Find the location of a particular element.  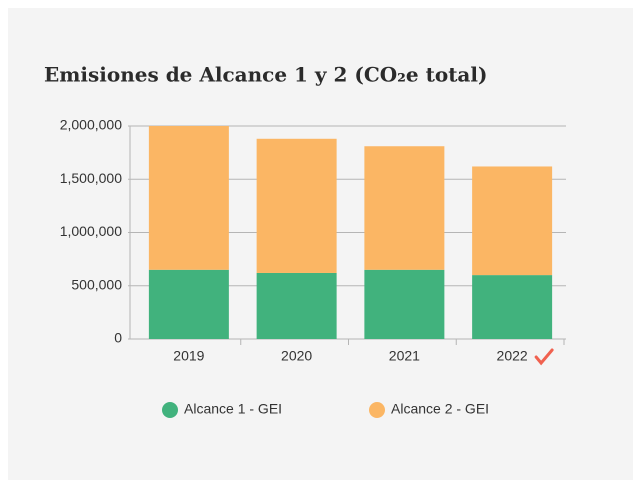

legend-label: Alcance 2 - GEI is located at coordinates (440, 409).